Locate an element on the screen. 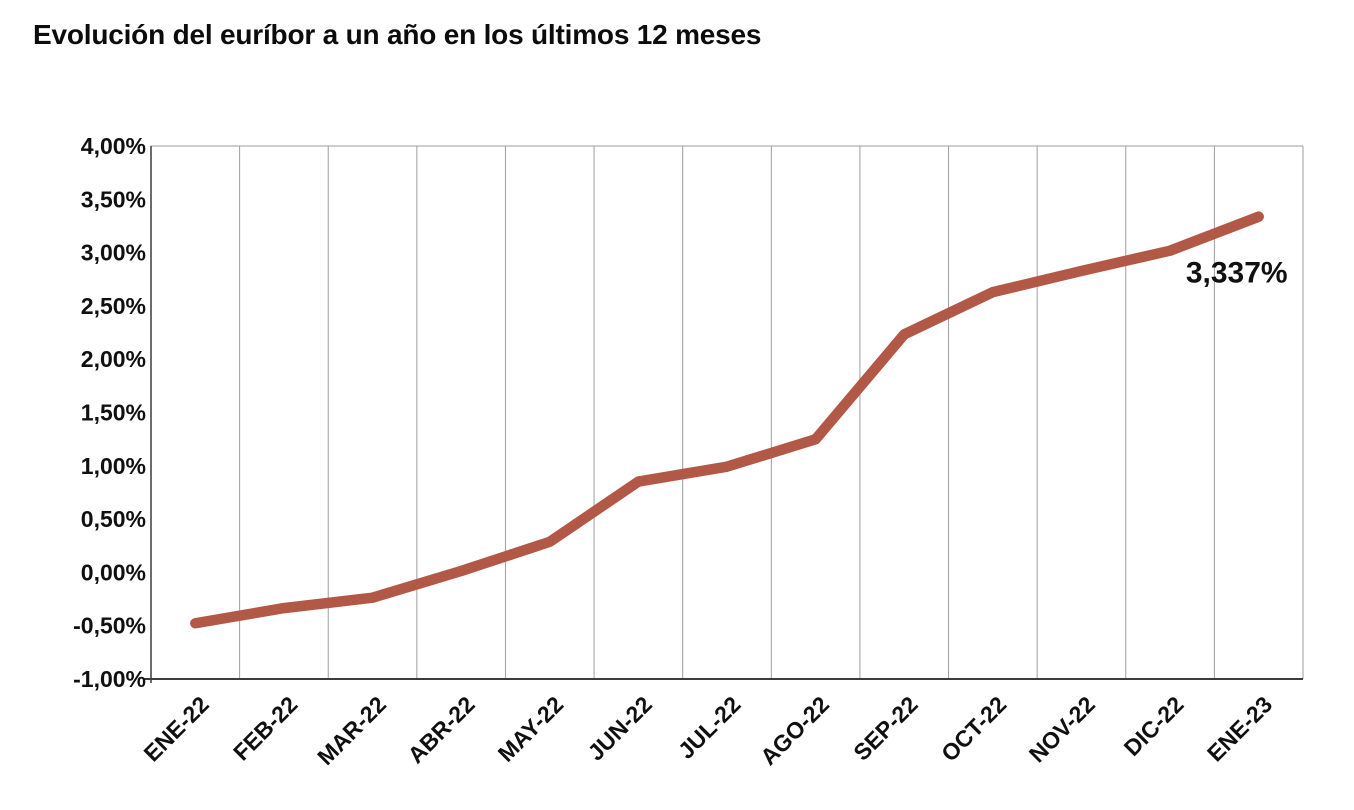 The height and width of the screenshot is (810, 1354). x-axis-tick-label: FEB-22 is located at coordinates (265, 728).